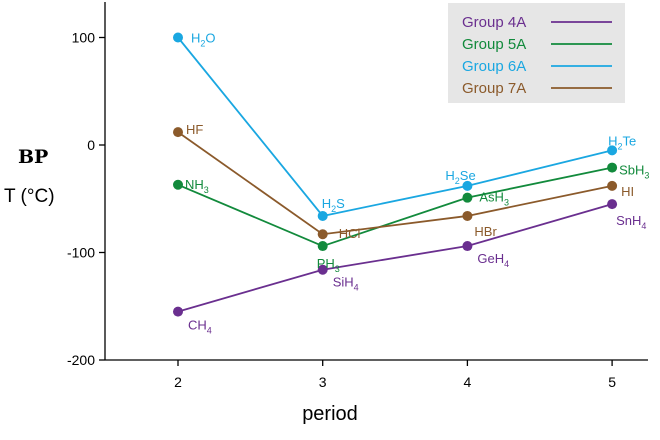  What do you see at coordinates (494, 44) in the screenshot?
I see `legend-label: Group 5A` at bounding box center [494, 44].